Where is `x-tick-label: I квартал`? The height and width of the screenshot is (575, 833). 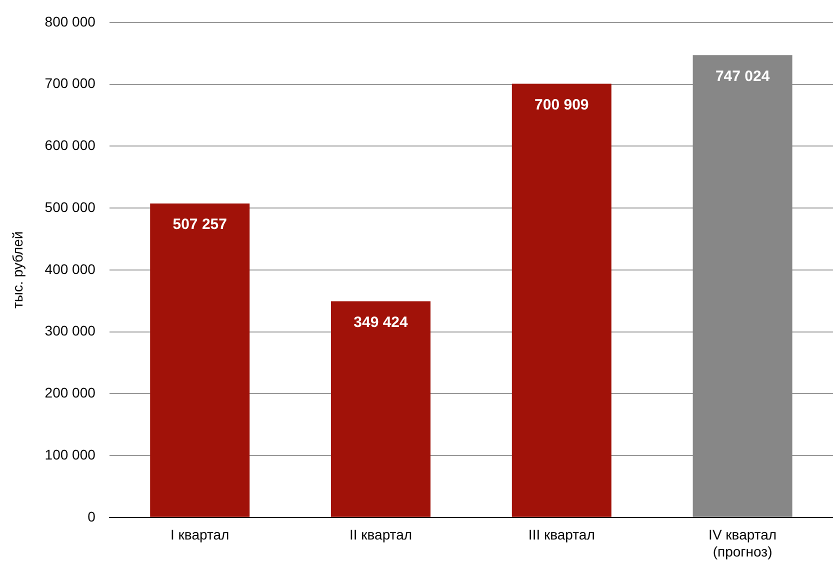 x-tick-label: I квартал is located at coordinates (200, 534).